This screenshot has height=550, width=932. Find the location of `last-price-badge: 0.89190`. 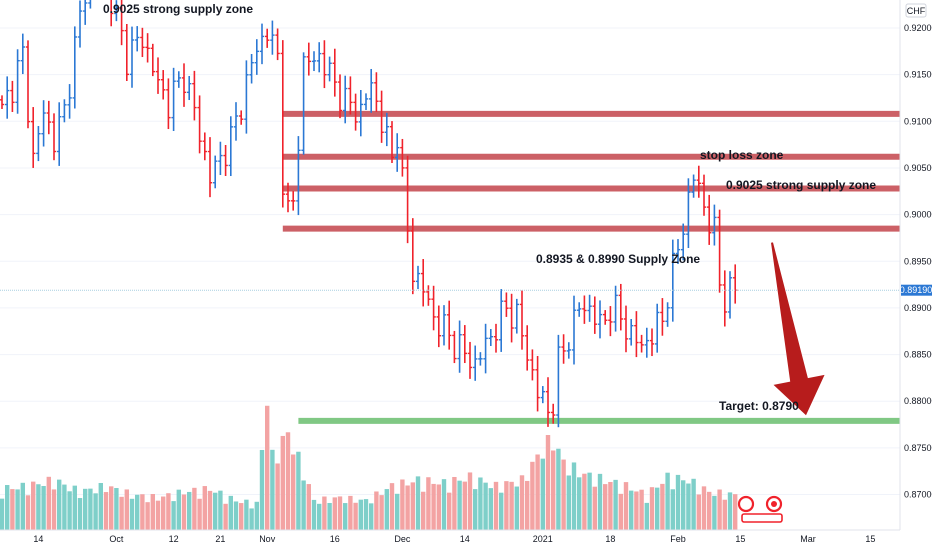

last-price-badge: 0.89190 is located at coordinates (916, 290).